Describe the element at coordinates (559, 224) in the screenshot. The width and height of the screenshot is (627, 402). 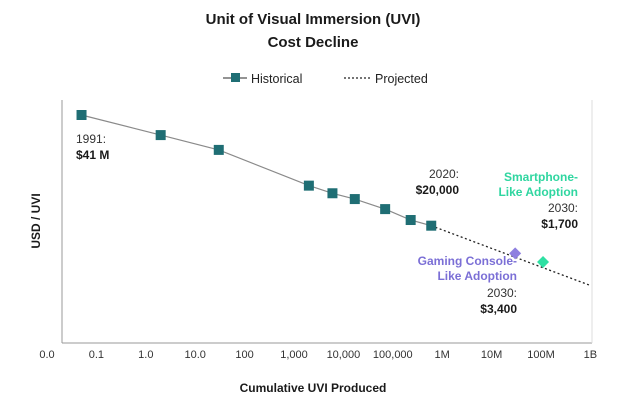
I see `annotation-smartphone-value: $1,700` at that location.